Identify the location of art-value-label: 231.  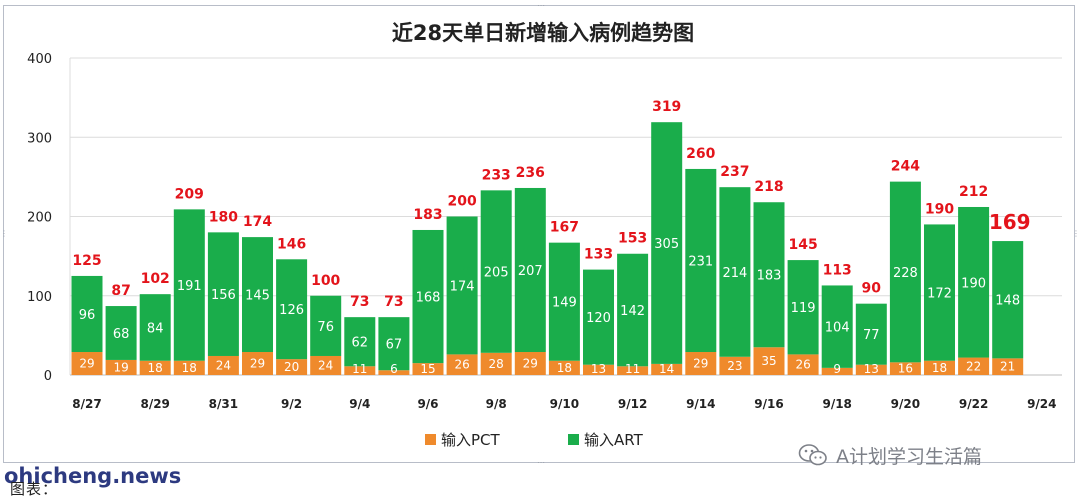
(700, 261).